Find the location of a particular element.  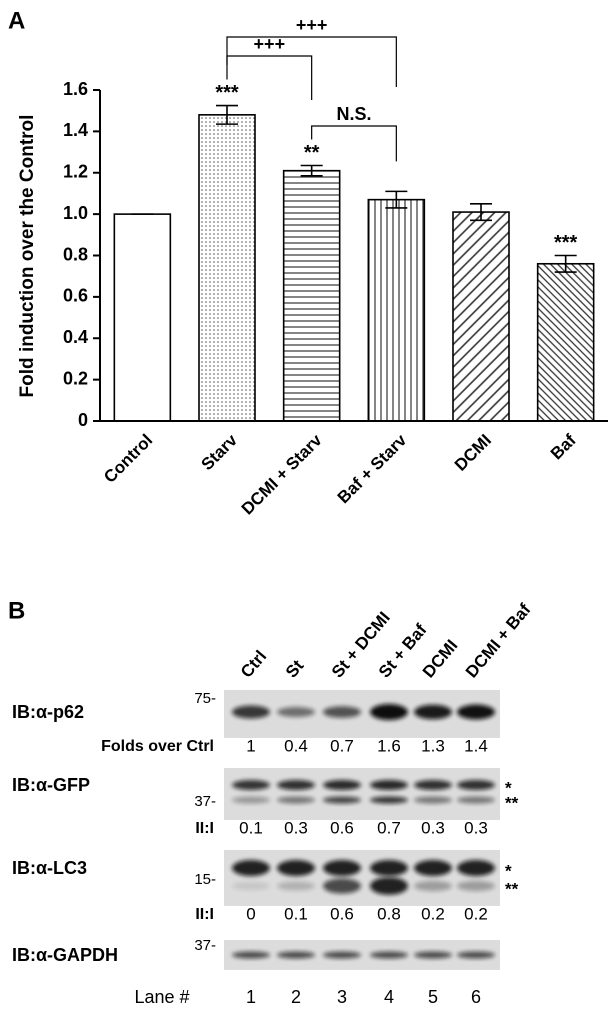

blot-label: IB:α-LC3 is located at coordinates (49, 868).